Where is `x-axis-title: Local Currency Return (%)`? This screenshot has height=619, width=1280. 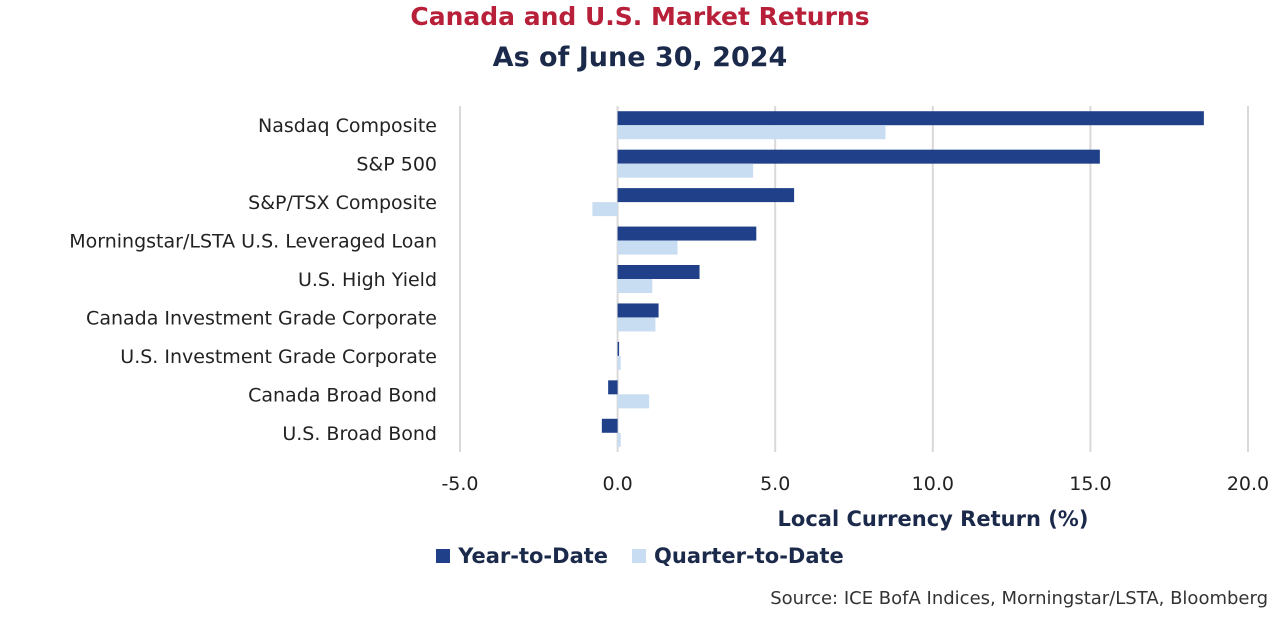
x-axis-title: Local Currency Return (%) is located at coordinates (933, 519).